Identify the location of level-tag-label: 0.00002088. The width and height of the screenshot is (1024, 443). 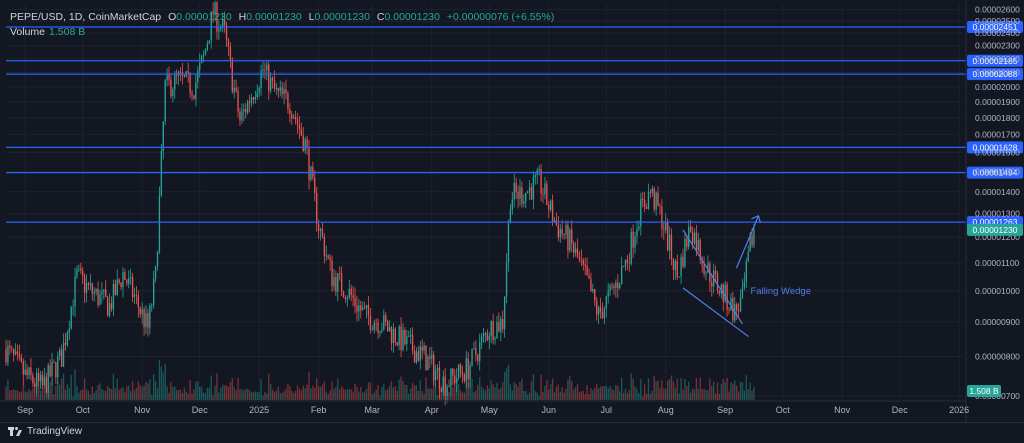
(995, 74).